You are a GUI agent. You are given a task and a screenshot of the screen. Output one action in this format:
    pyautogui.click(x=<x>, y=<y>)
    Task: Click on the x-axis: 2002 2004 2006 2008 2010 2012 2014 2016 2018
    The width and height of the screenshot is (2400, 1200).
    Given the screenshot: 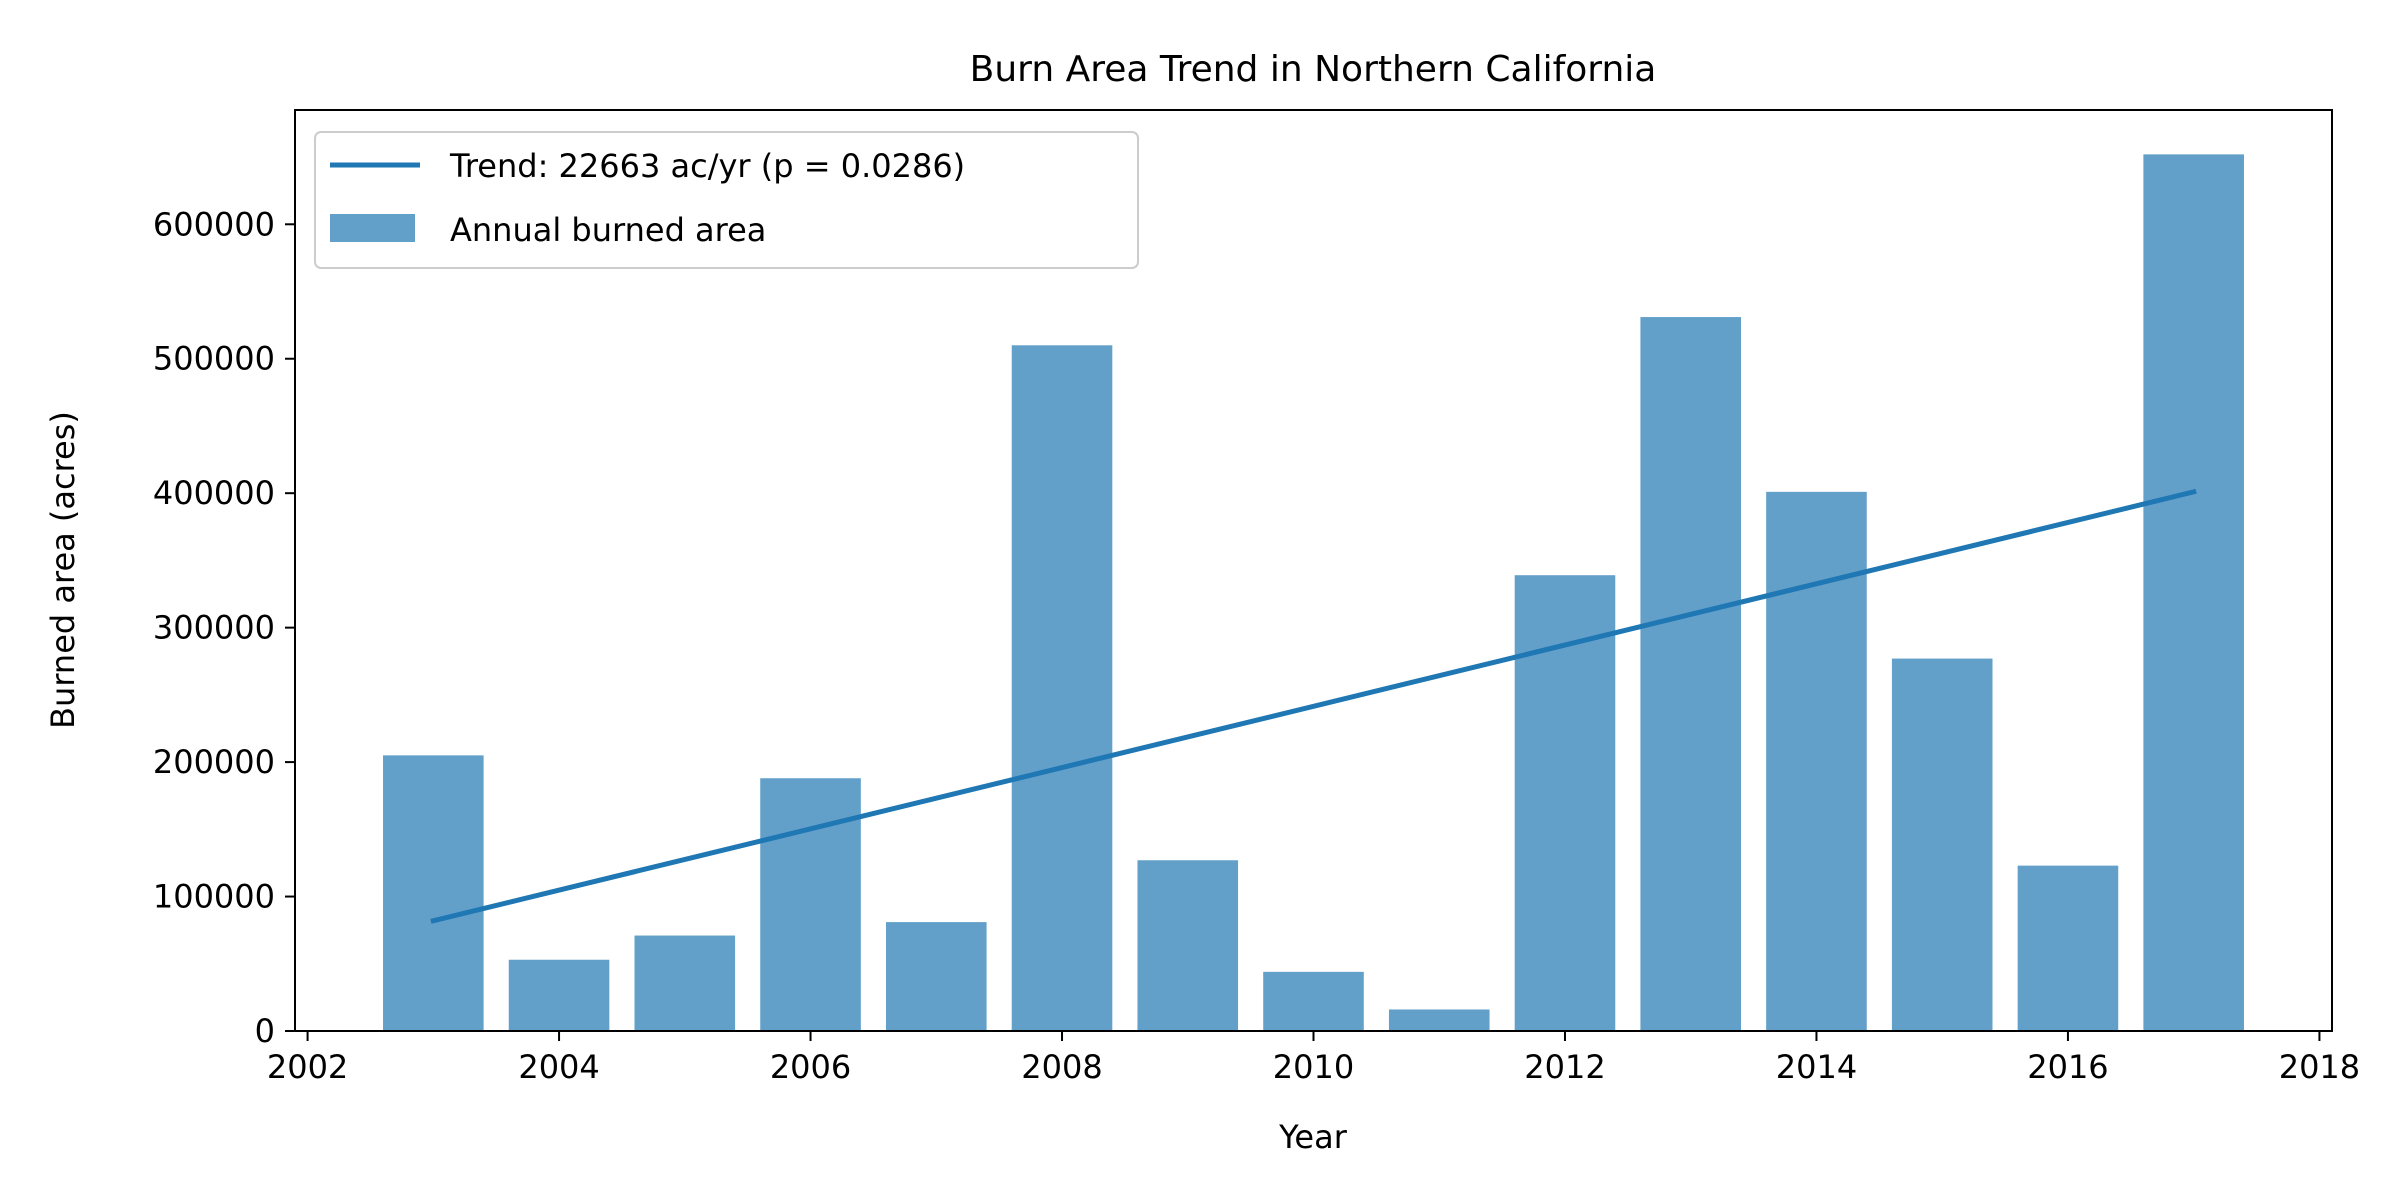 What is the action you would take?
    pyautogui.click(x=1313, y=1058)
    